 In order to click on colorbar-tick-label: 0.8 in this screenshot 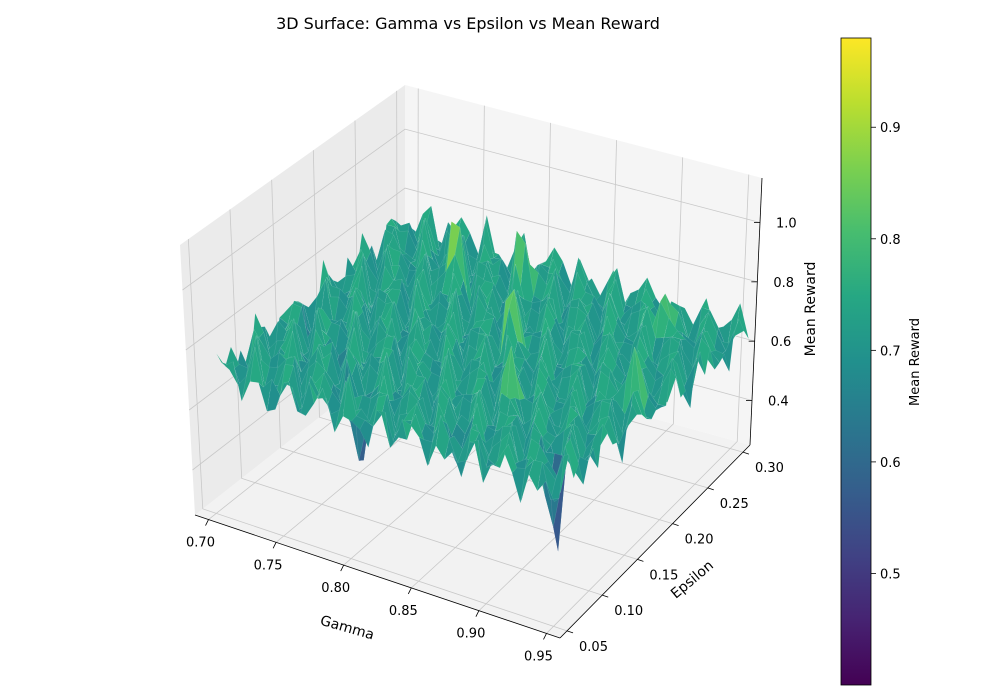, I will do `click(890, 240)`.